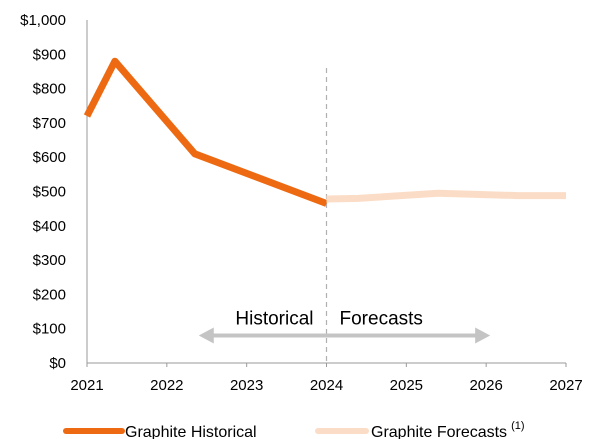  What do you see at coordinates (57, 363) in the screenshot?
I see `y-tick-label: $0` at bounding box center [57, 363].